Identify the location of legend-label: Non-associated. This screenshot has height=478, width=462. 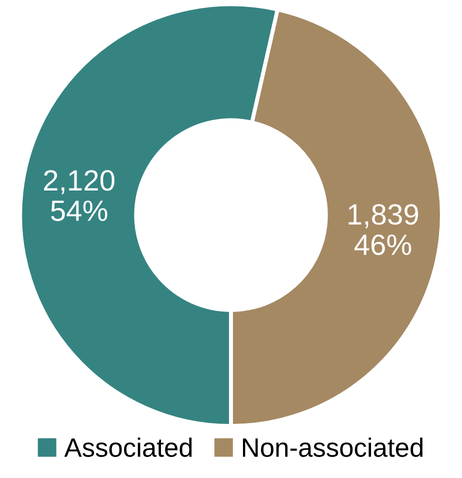
(332, 447).